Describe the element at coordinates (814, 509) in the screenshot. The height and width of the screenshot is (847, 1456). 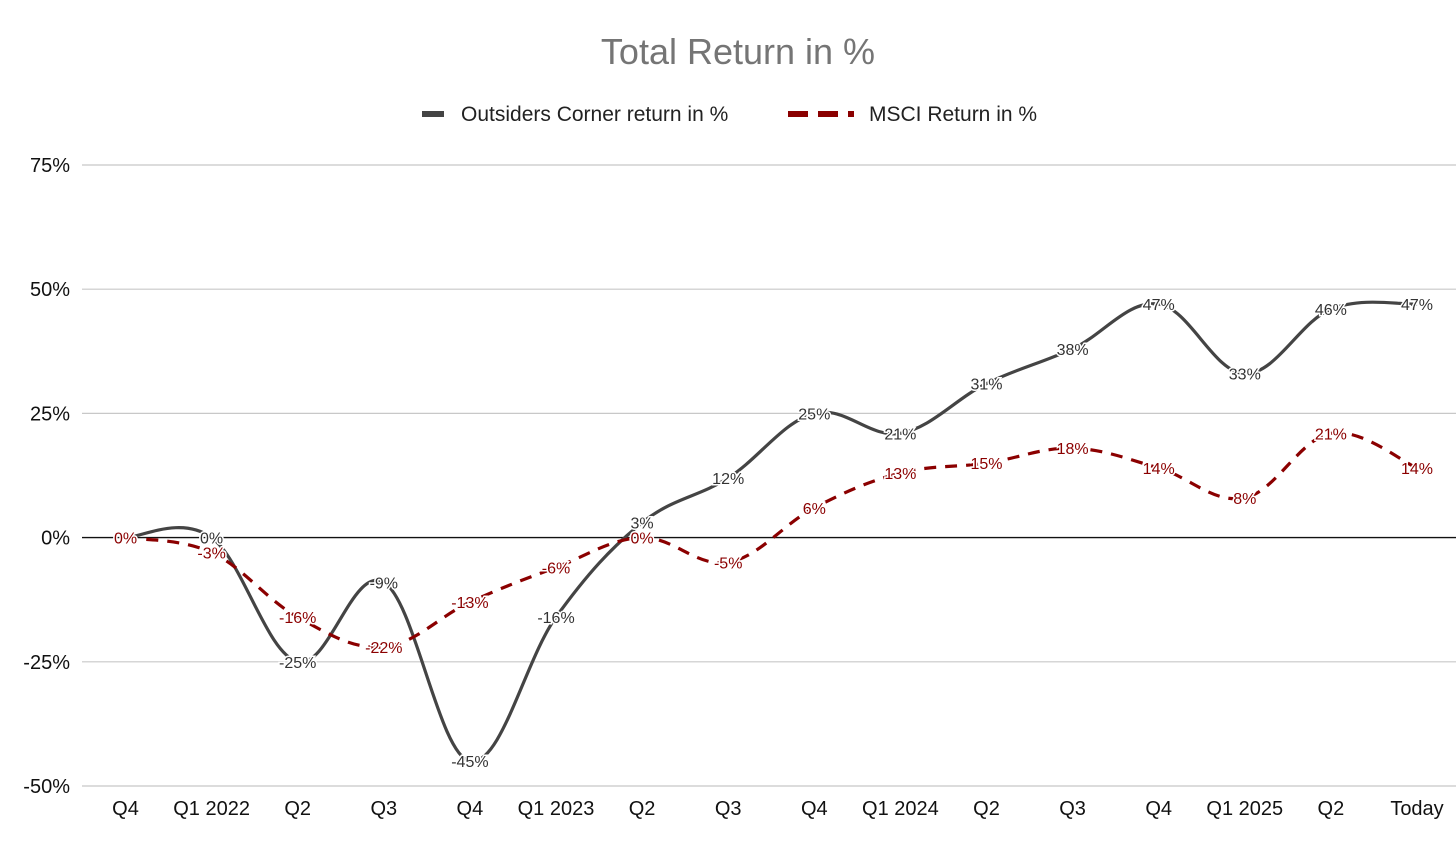
I see `data-label-msci: 6%` at that location.